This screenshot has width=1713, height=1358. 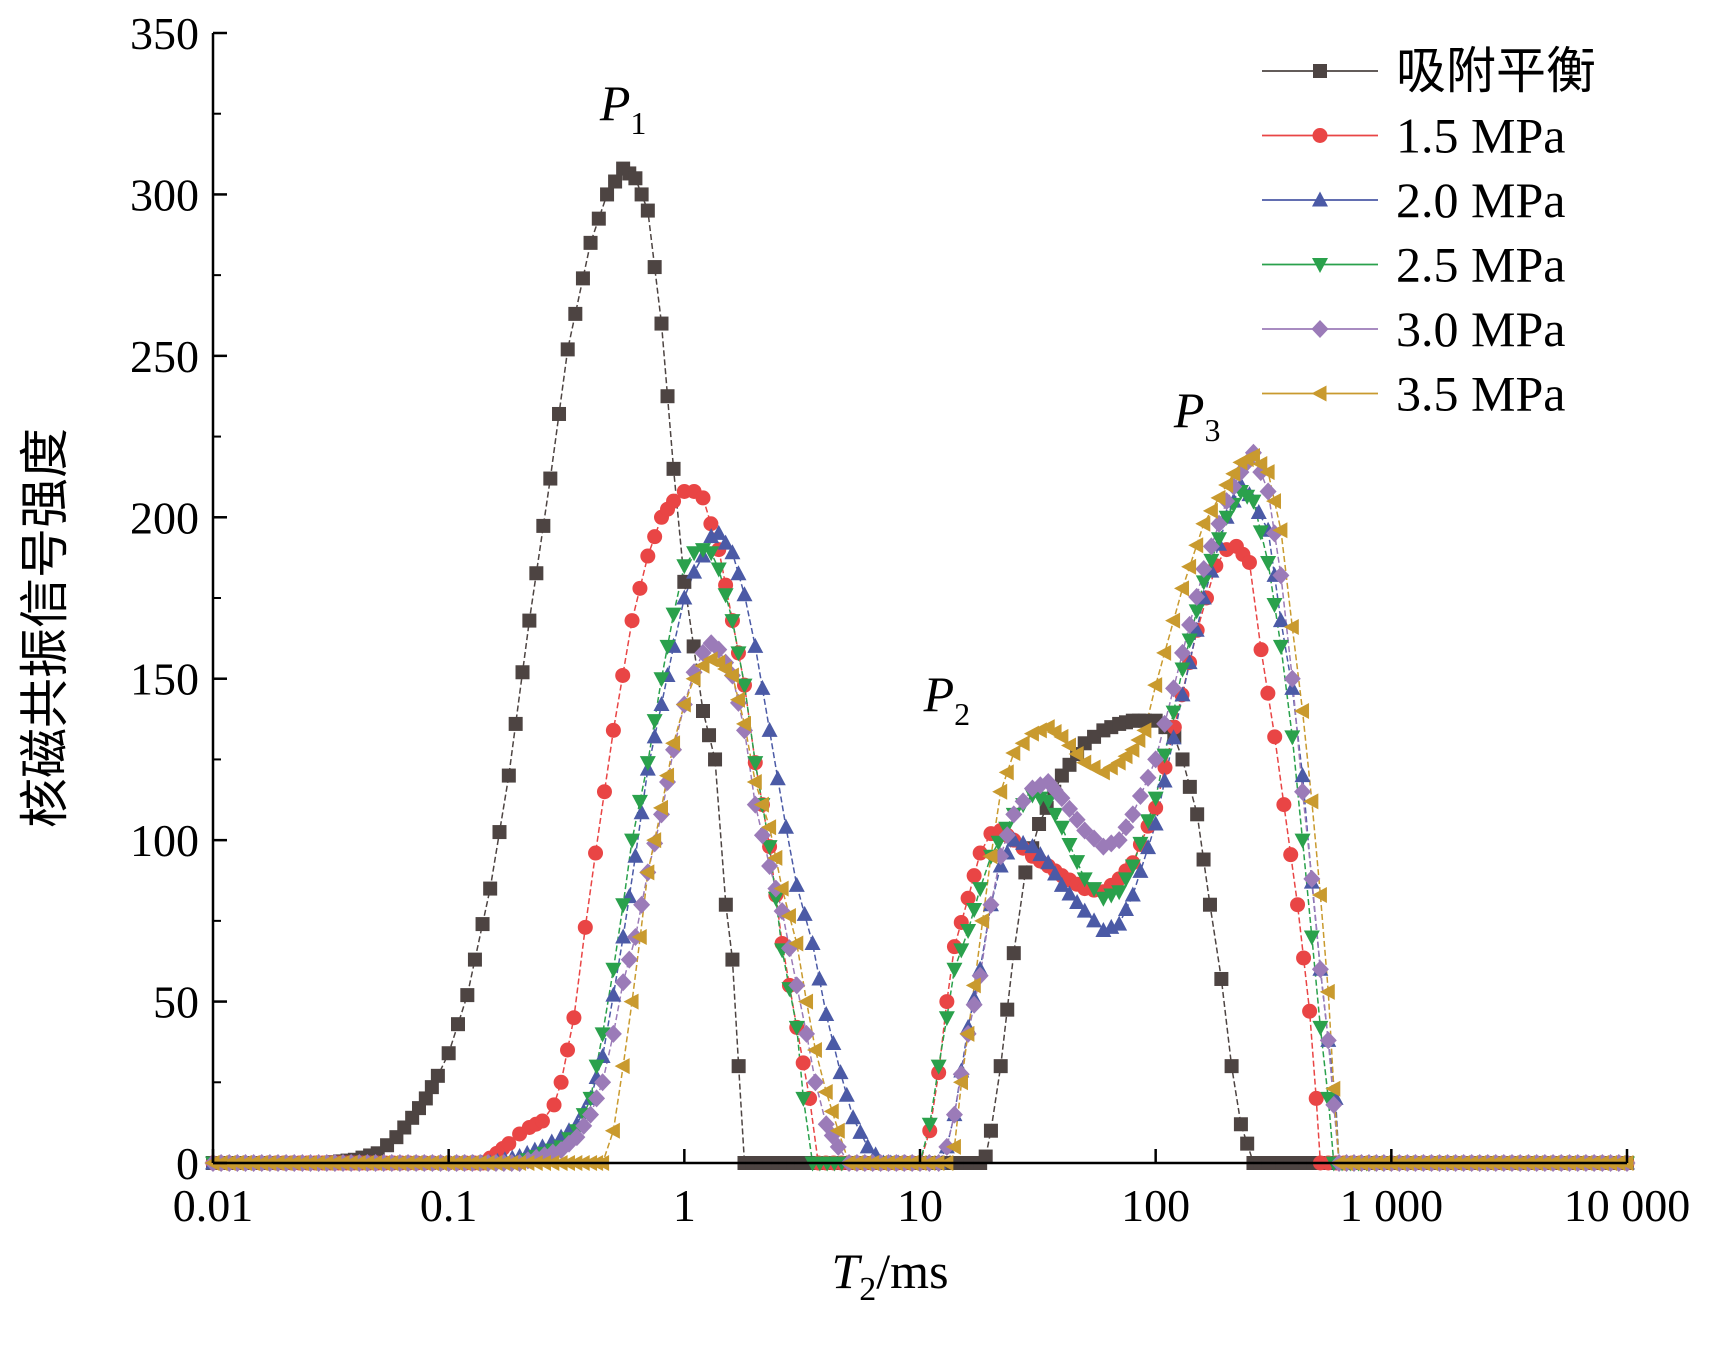 I want to click on x-tick-label: 1, so click(x=684, y=1205).